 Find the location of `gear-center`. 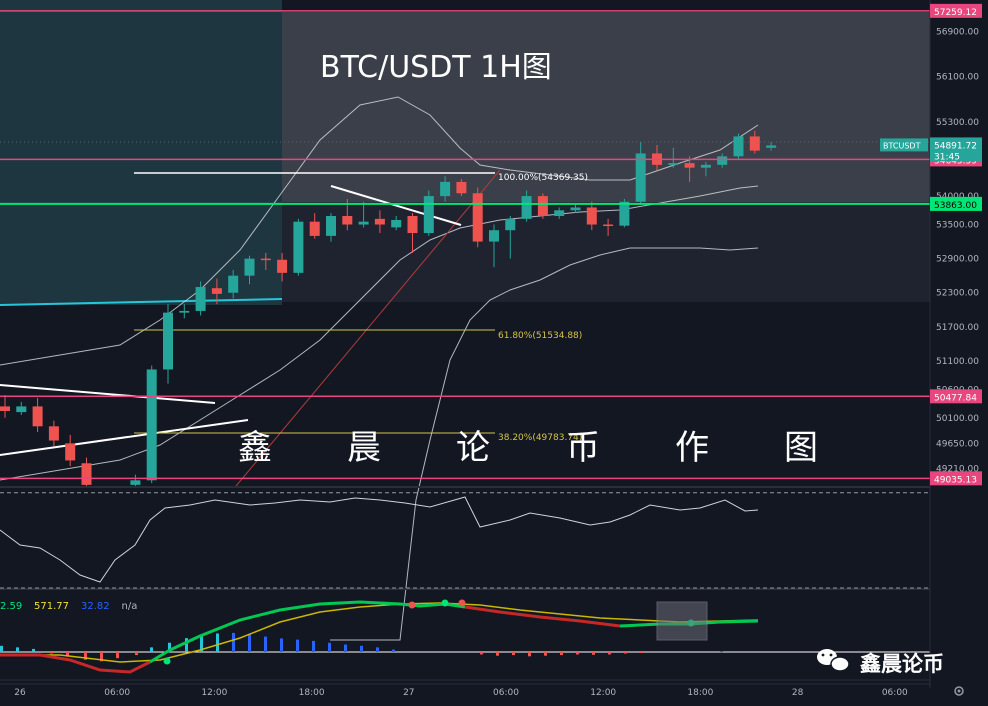

gear-center is located at coordinates (959, 691).